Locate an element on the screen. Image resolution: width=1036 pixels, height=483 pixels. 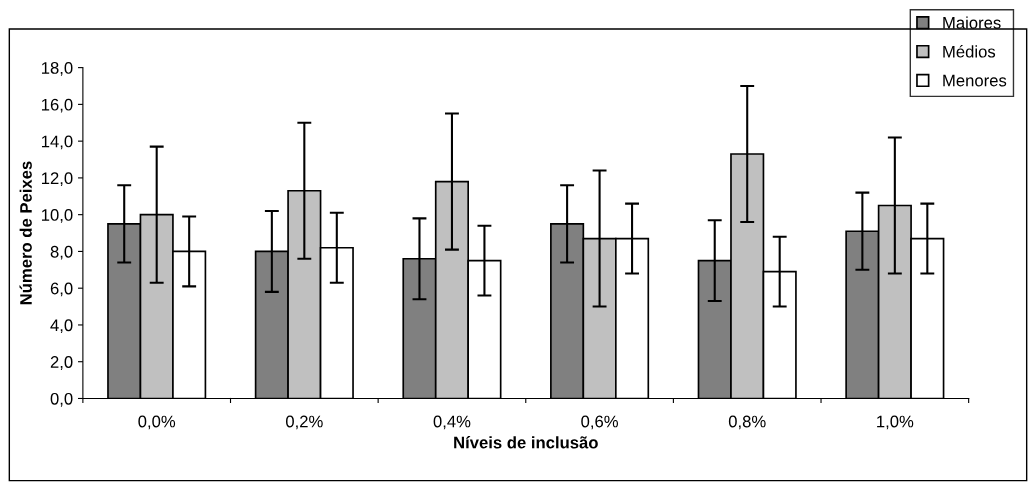
x-tick-label: 0,8% is located at coordinates (747, 422).